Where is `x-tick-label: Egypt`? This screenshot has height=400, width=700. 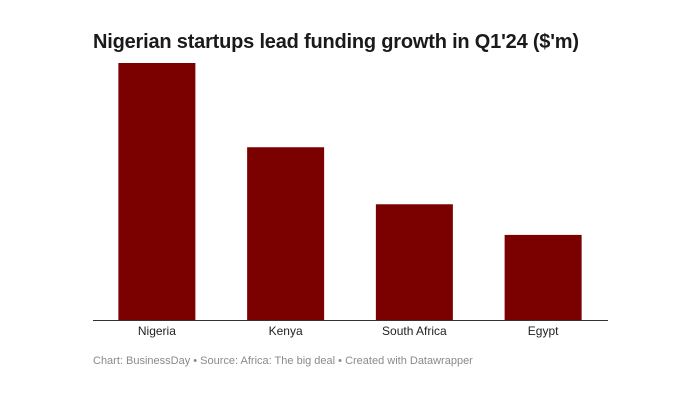 x-tick-label: Egypt is located at coordinates (543, 331).